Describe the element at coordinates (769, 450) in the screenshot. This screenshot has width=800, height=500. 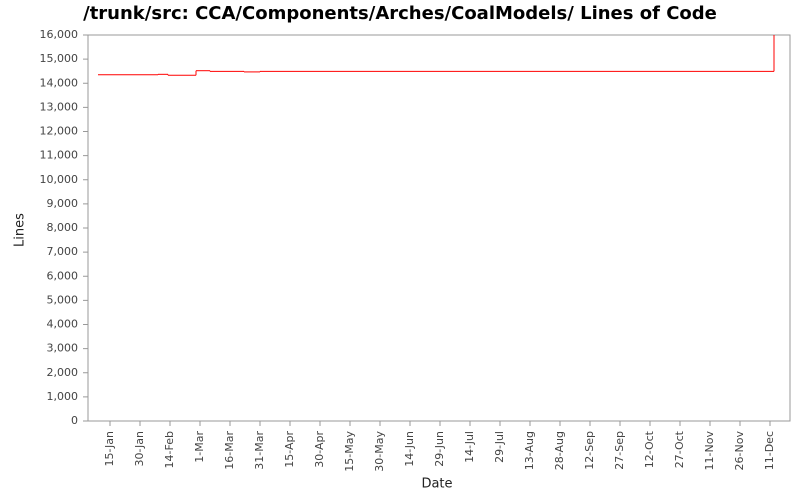
I see `x-tick-label: 11-Dec` at that location.